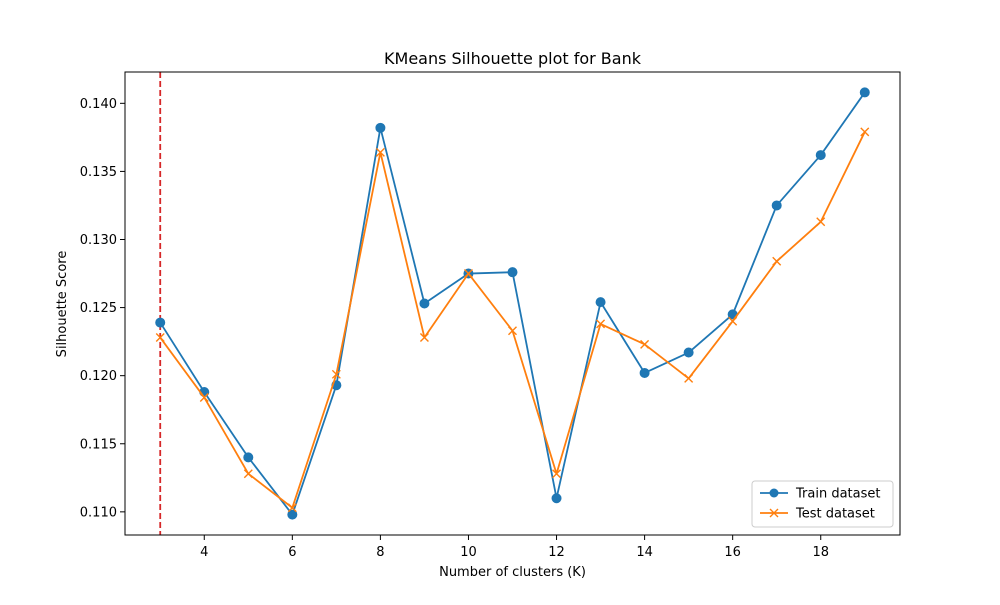  What do you see at coordinates (292, 552) in the screenshot?
I see `x-tick-label: 6` at bounding box center [292, 552].